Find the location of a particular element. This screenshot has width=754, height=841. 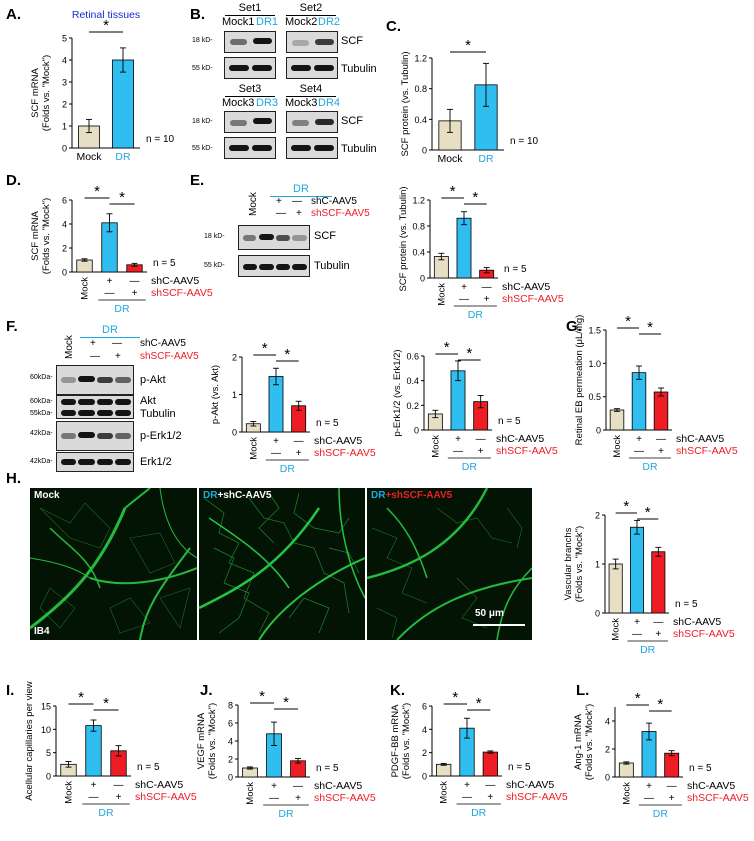

kd55-label-2: 55 kD- is located at coordinates (202, 148).